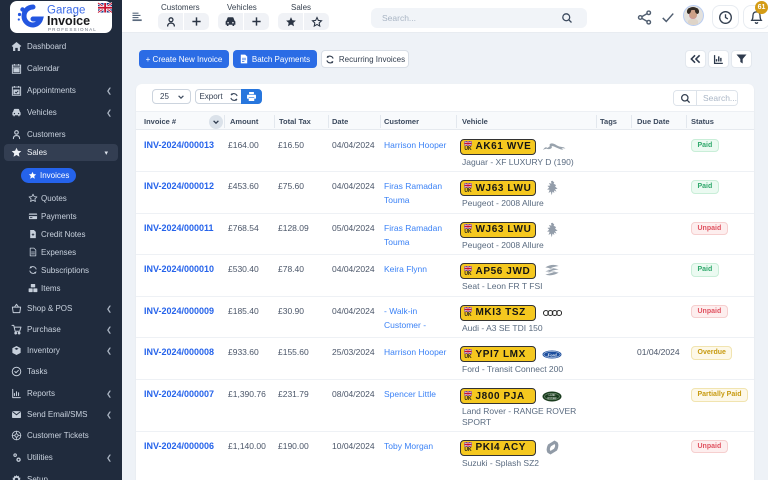 The height and width of the screenshot is (480, 768). What do you see at coordinates (66, 11) in the screenshot?
I see `svg-text: Garage` at bounding box center [66, 11].